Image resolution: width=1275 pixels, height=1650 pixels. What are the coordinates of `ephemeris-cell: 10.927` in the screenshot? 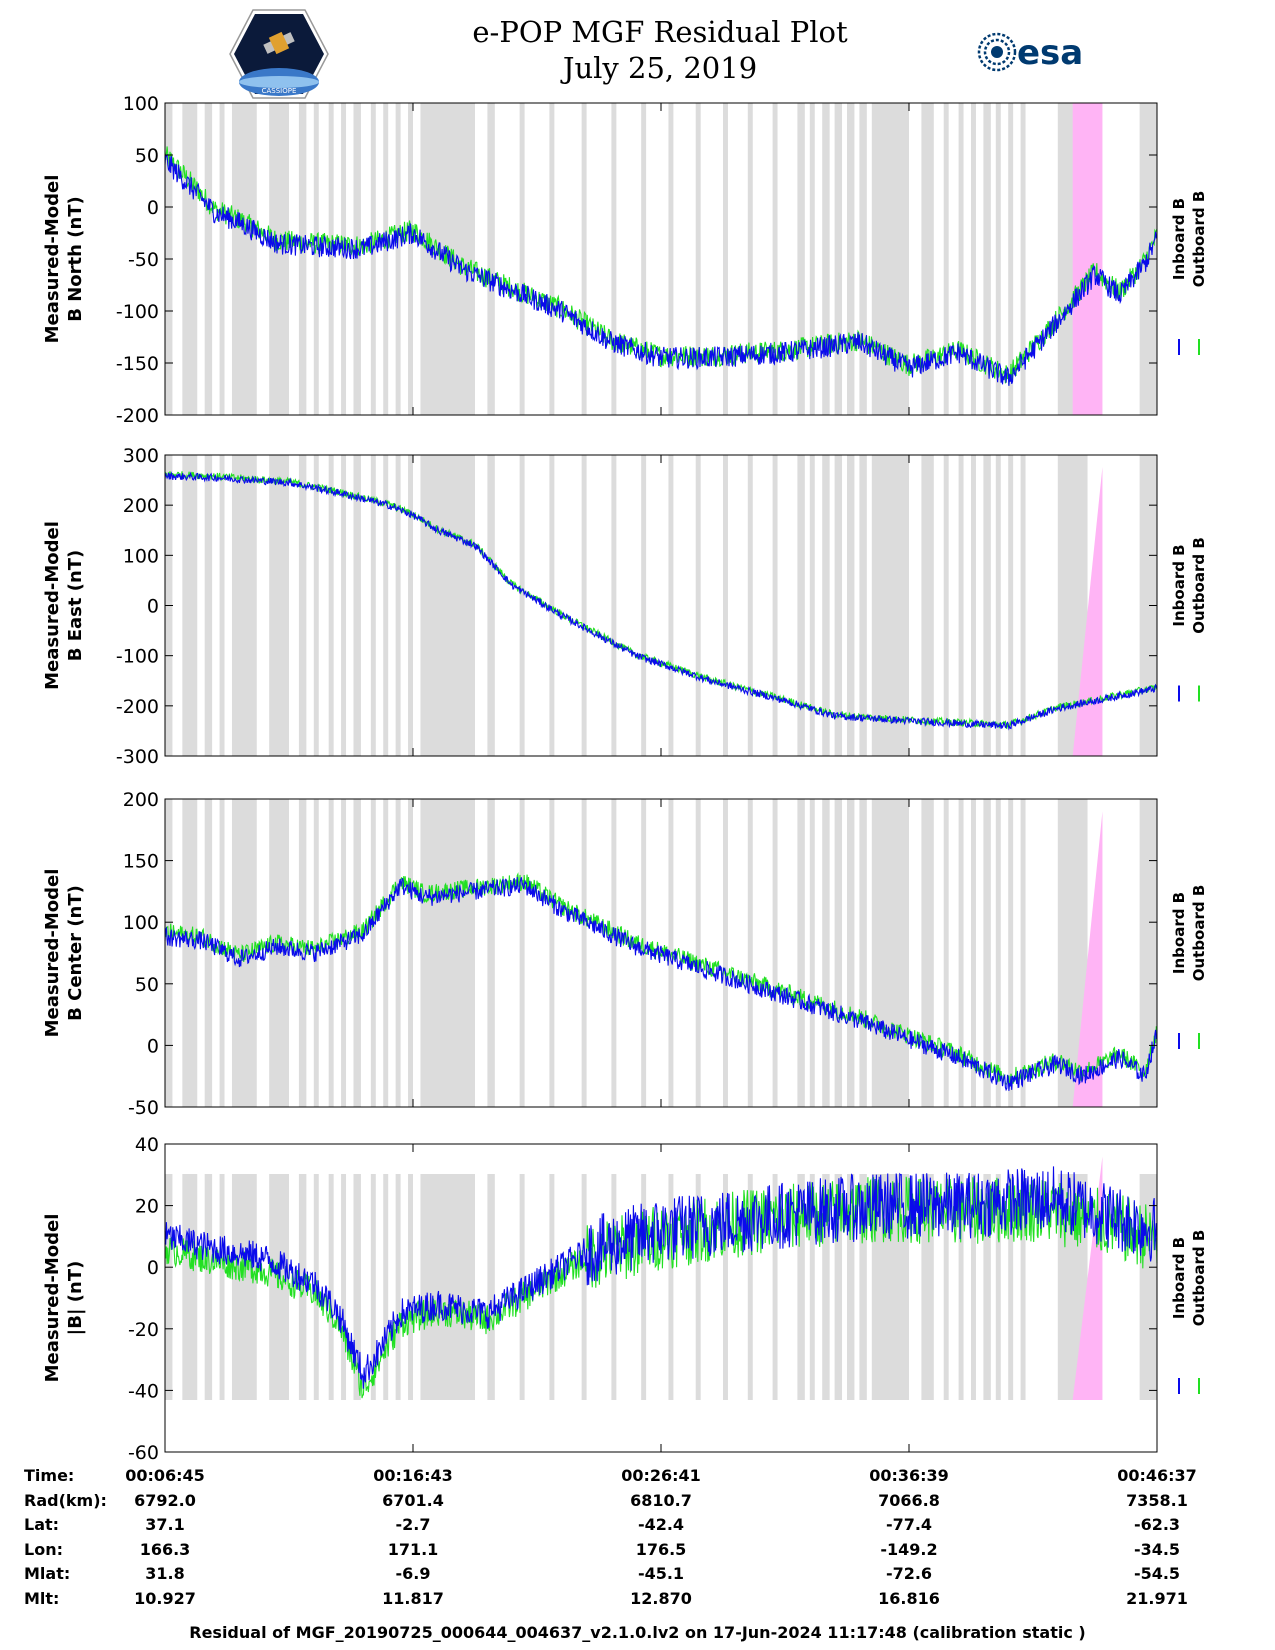 It's located at (165, 1598).